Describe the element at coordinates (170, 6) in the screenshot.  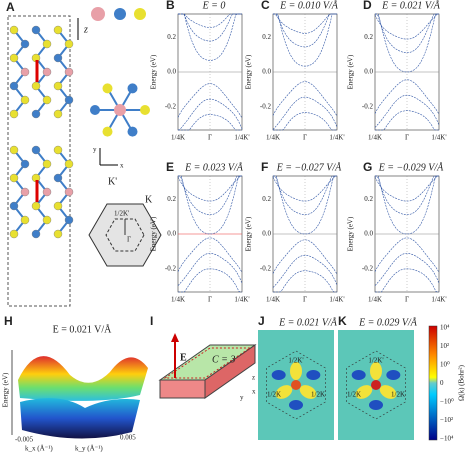
I see `panel-label: B` at that location.